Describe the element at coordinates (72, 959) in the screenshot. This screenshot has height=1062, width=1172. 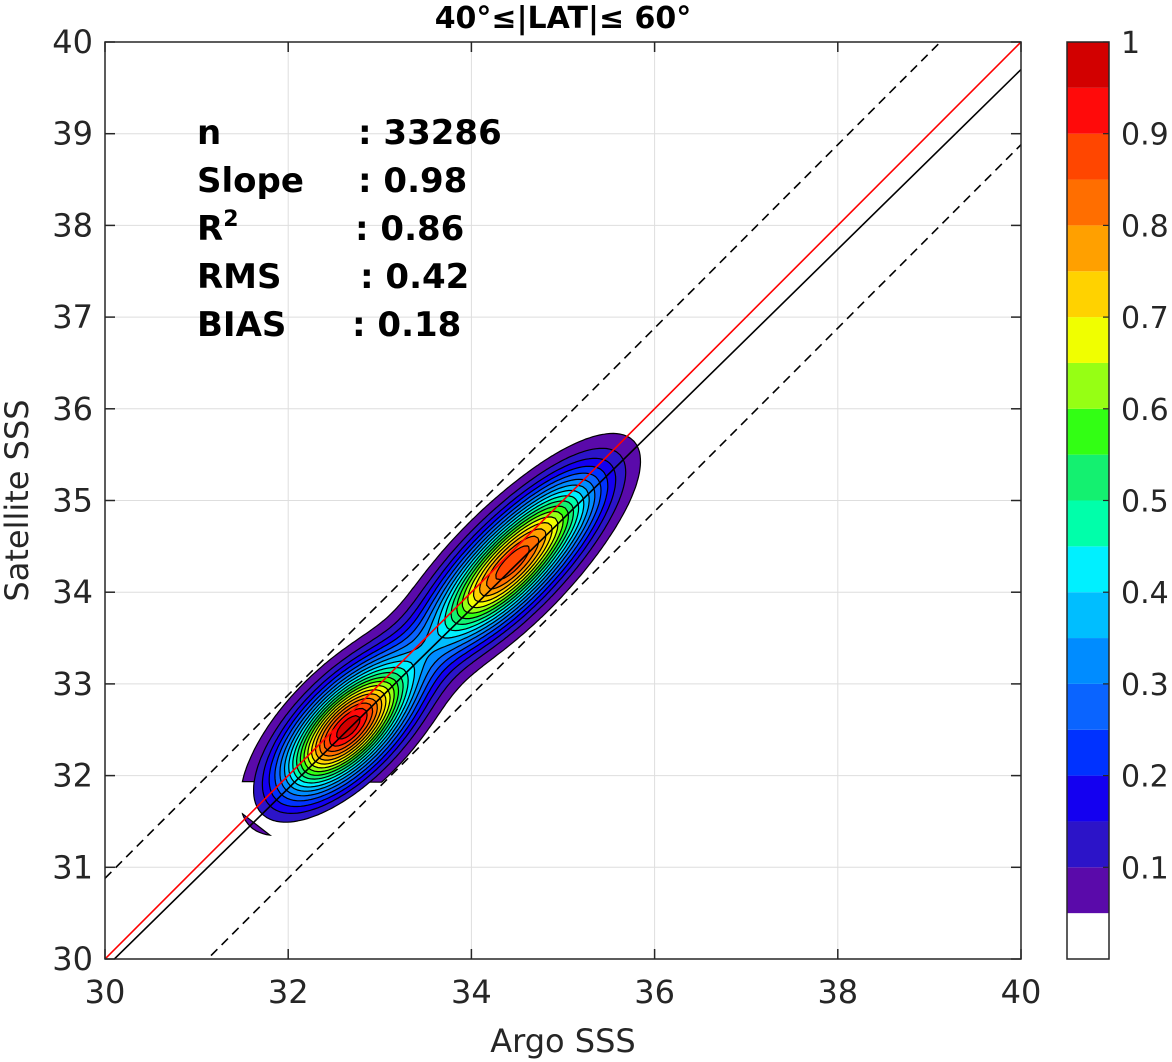
I see `y-tick-label: 30` at that location.